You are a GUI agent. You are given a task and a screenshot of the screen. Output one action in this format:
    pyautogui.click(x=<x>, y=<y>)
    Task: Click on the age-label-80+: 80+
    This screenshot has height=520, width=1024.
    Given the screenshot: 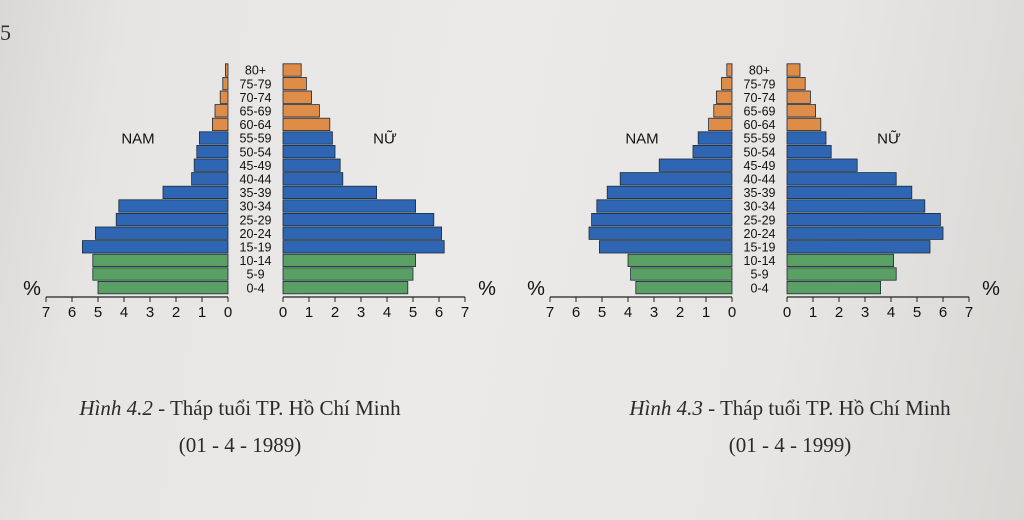 What is the action you would take?
    pyautogui.click(x=255, y=71)
    